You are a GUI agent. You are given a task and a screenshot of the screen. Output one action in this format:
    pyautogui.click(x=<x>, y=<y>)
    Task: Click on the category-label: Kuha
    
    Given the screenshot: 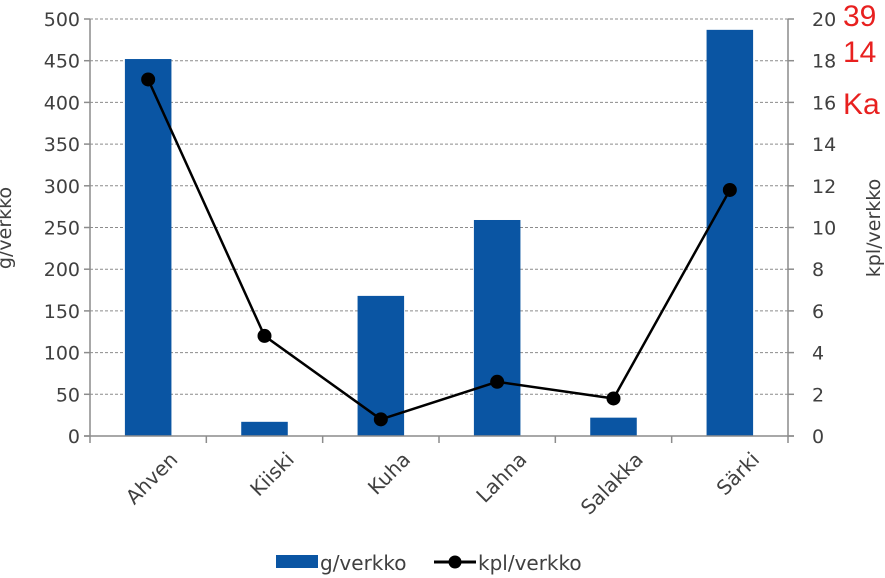 What is the action you would take?
    pyautogui.click(x=389, y=473)
    